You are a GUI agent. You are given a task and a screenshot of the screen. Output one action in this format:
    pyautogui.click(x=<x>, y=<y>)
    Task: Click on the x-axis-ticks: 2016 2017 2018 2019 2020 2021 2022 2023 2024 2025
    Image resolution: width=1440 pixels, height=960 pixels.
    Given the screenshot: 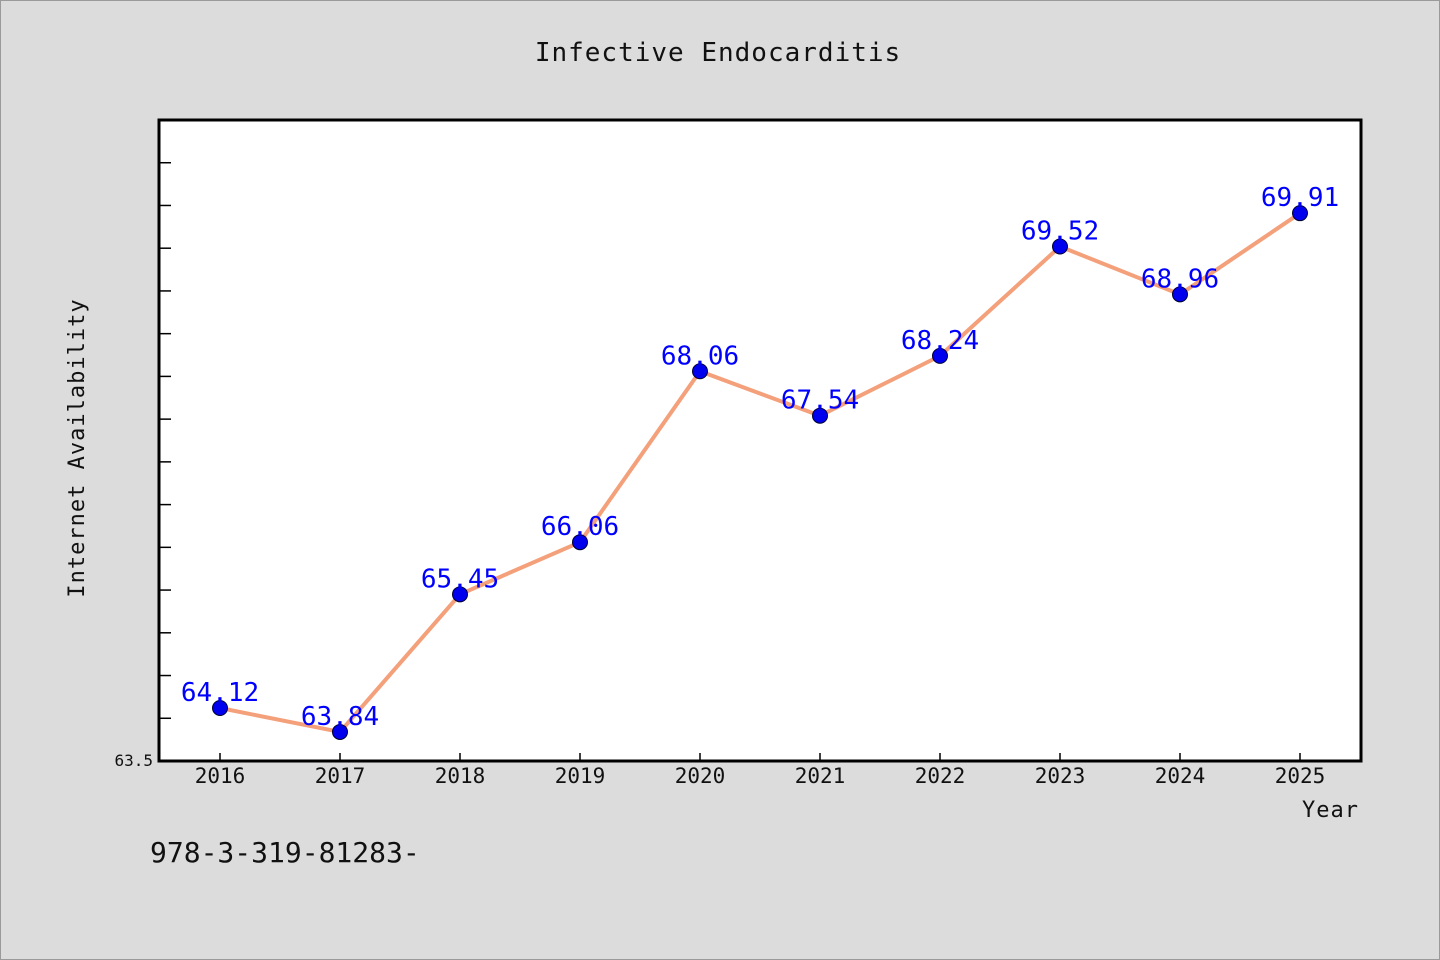 What is the action you would take?
    pyautogui.click(x=760, y=770)
    